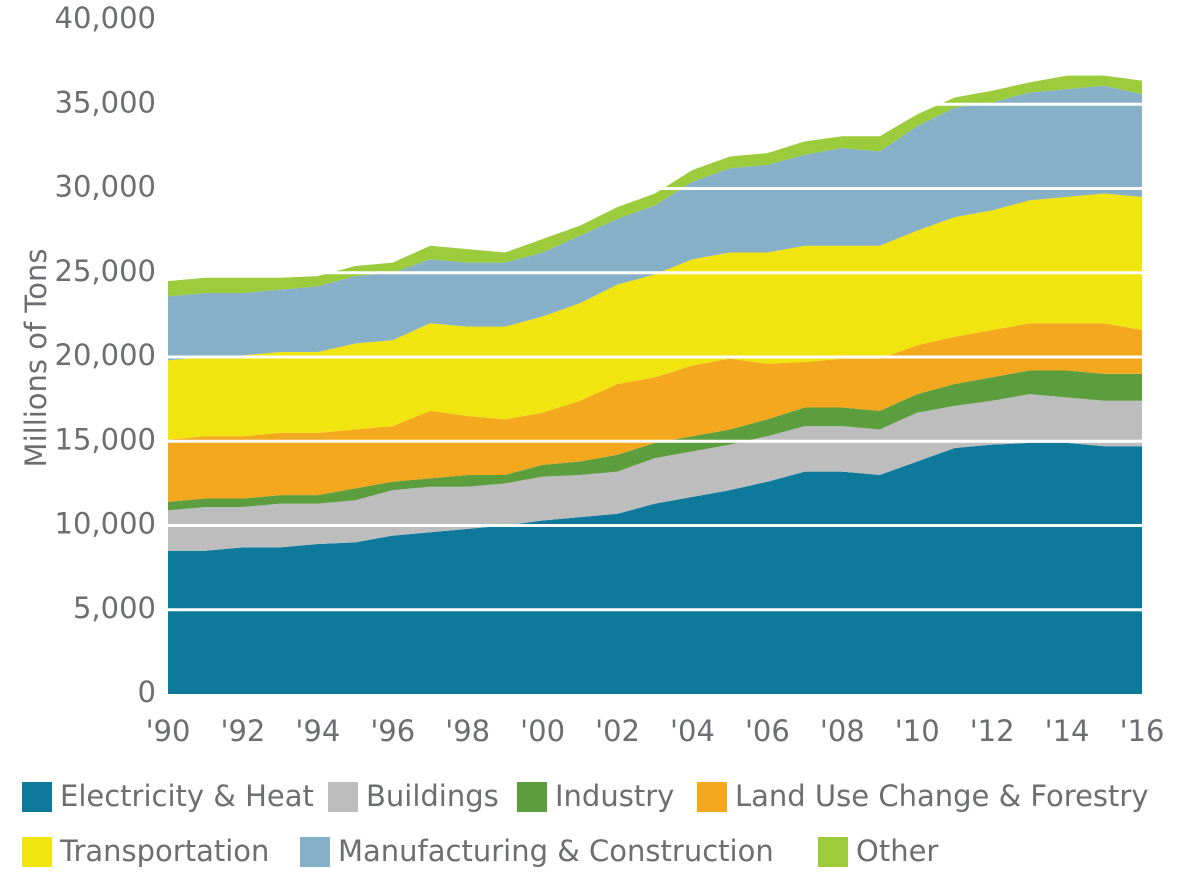 This screenshot has width=1179, height=892. What do you see at coordinates (242, 731) in the screenshot?
I see `x-tick-label: '92` at bounding box center [242, 731].